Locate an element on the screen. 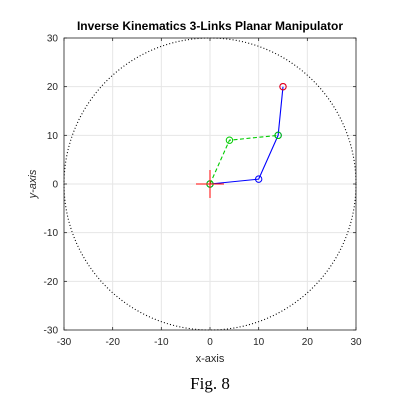 The width and height of the screenshot is (408, 412). y-tick-label: 0 is located at coordinates (55, 185).